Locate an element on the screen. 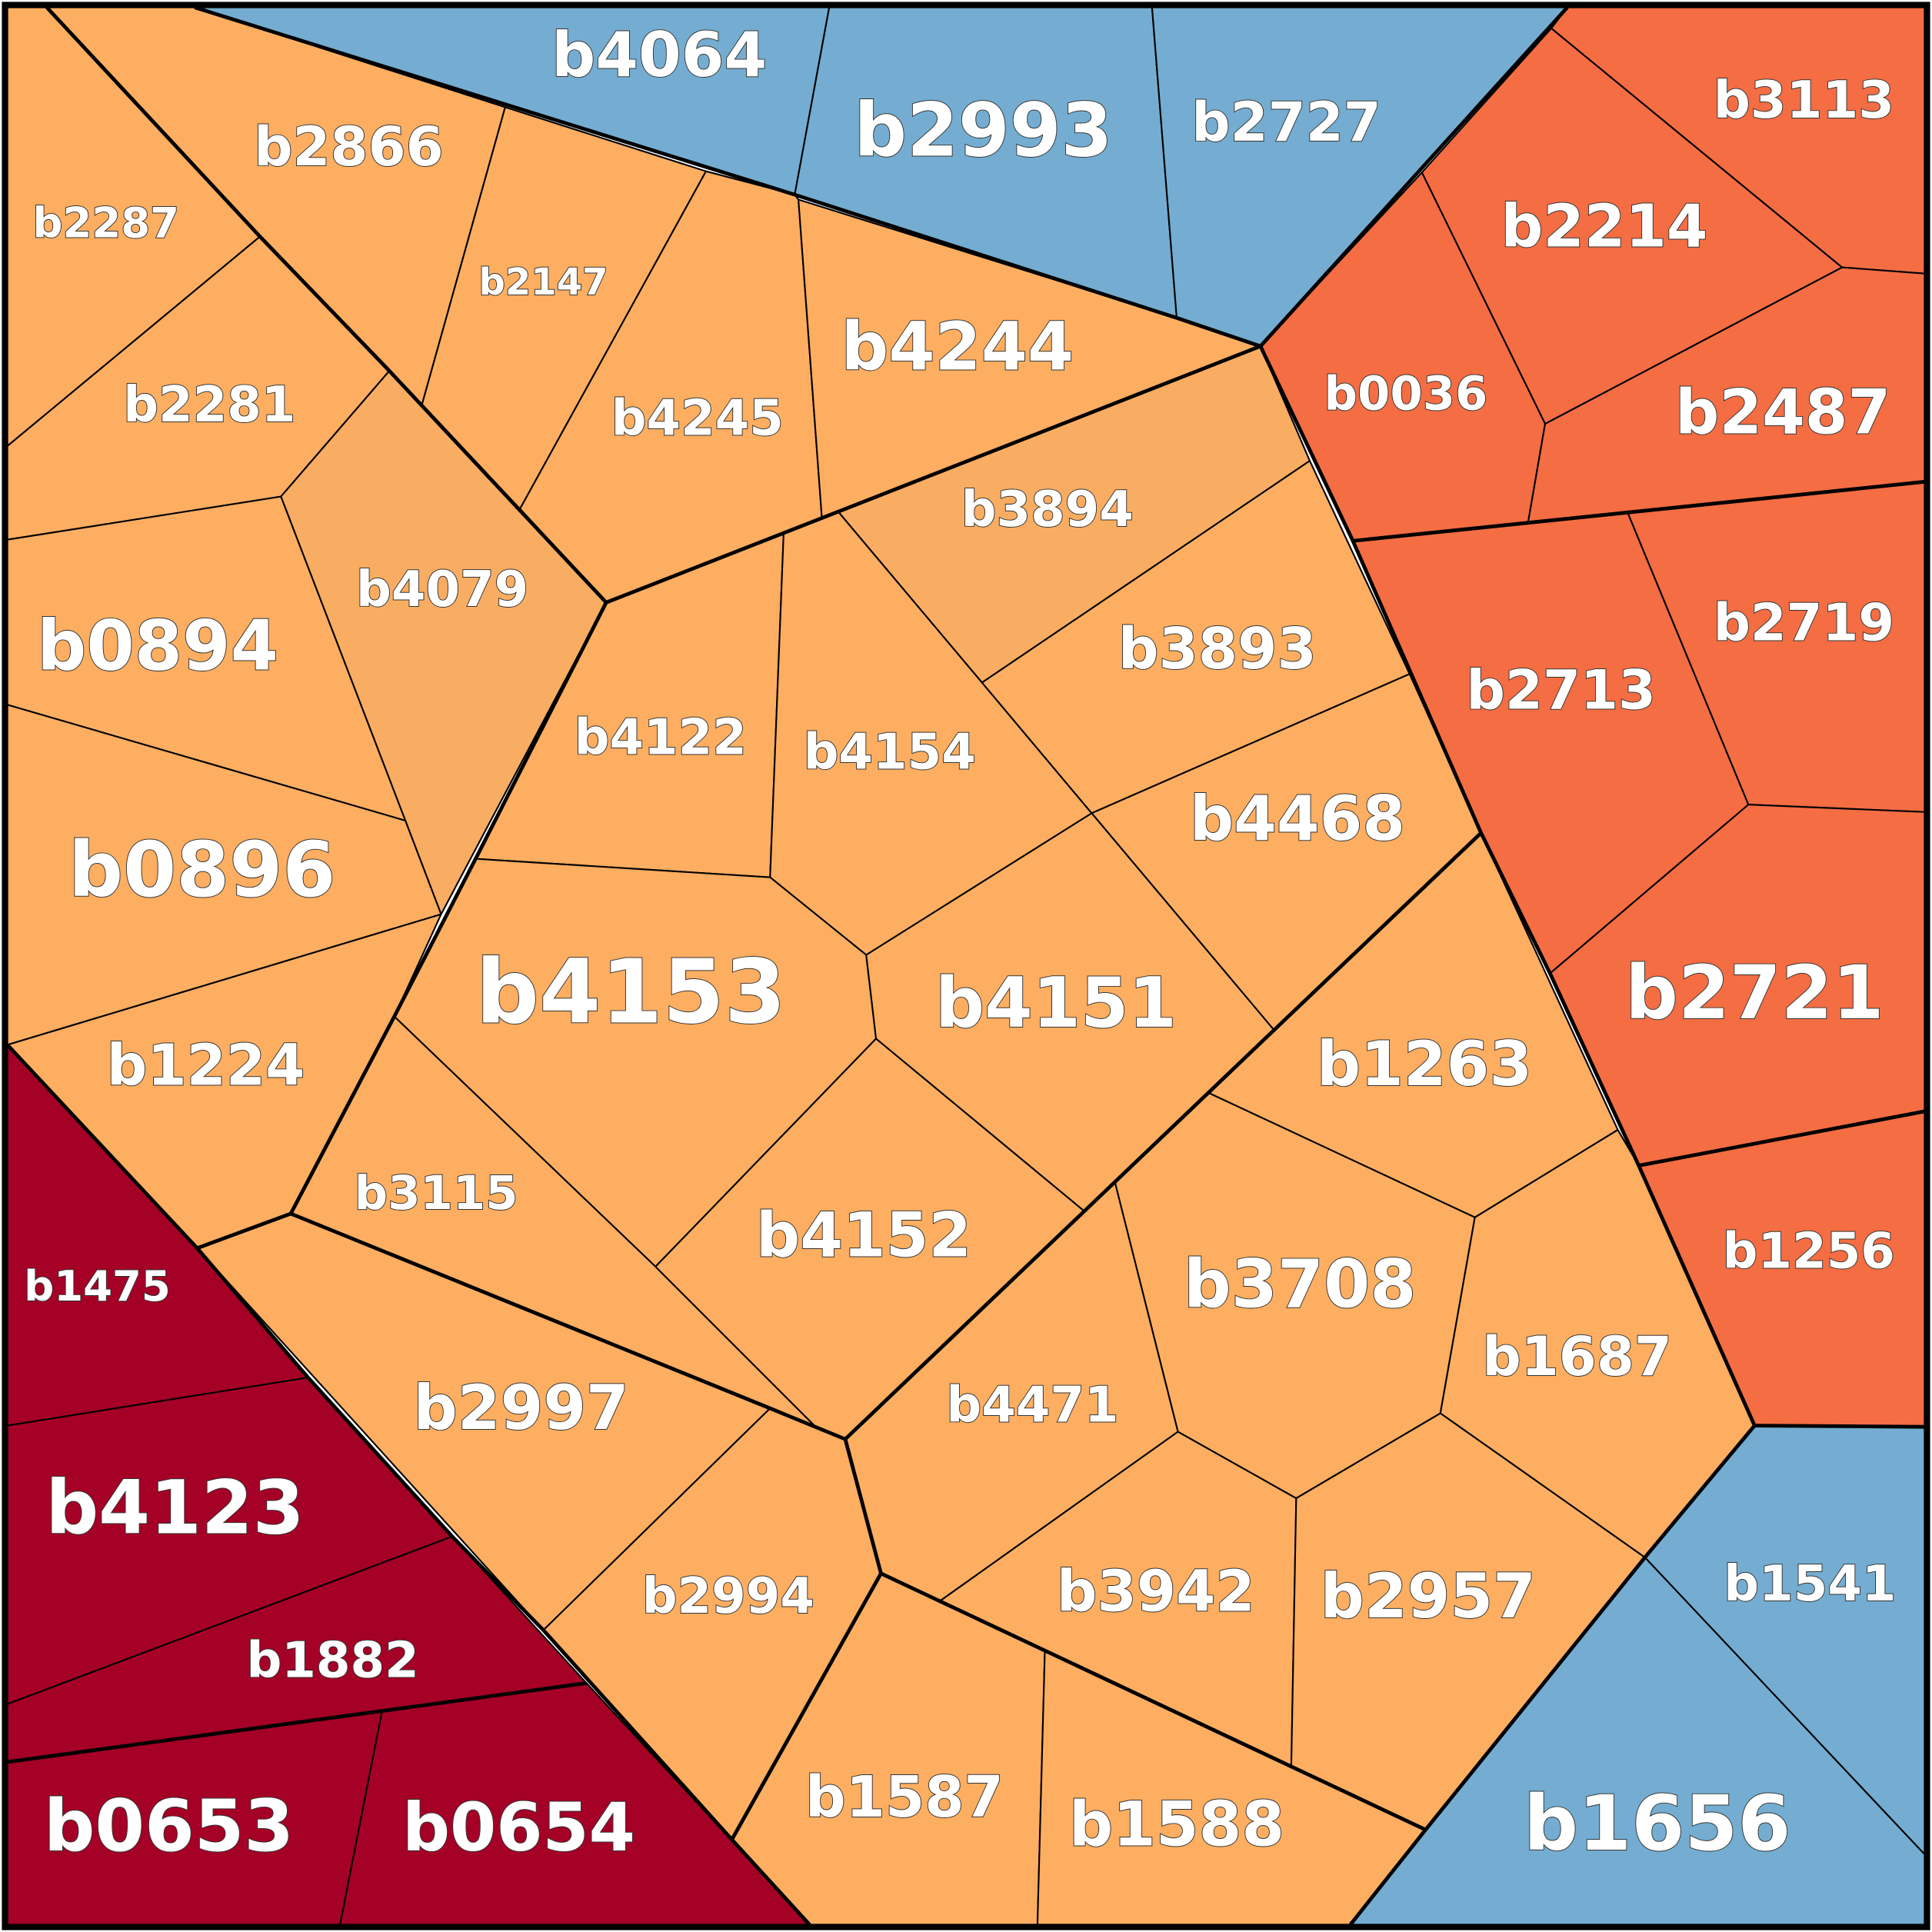 This screenshot has height=1932, width=1932. cell-label: b4152 is located at coordinates (863, 1235).